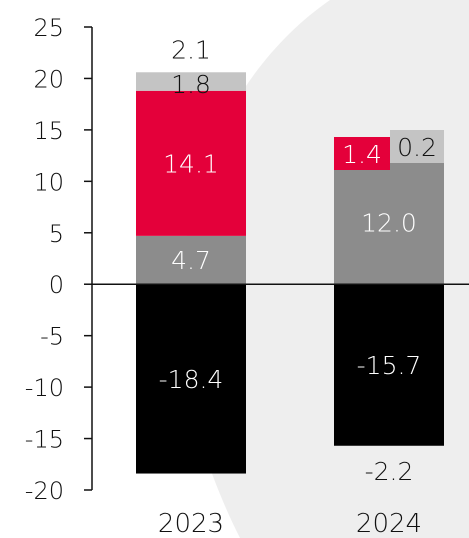  I want to click on annotation-2023: 2.1, so click(191, 49).